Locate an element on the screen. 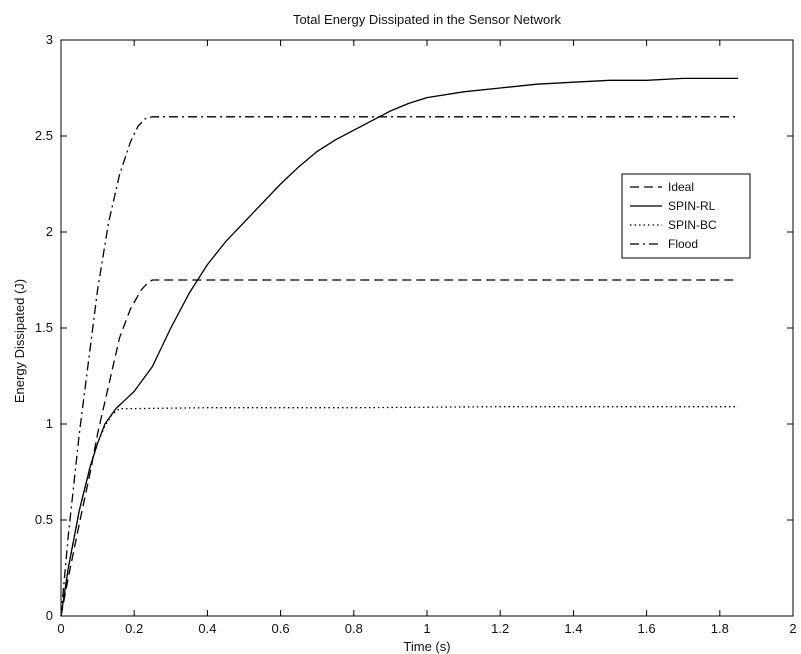 The width and height of the screenshot is (801, 654). legend-label: Ideal is located at coordinates (681, 187).